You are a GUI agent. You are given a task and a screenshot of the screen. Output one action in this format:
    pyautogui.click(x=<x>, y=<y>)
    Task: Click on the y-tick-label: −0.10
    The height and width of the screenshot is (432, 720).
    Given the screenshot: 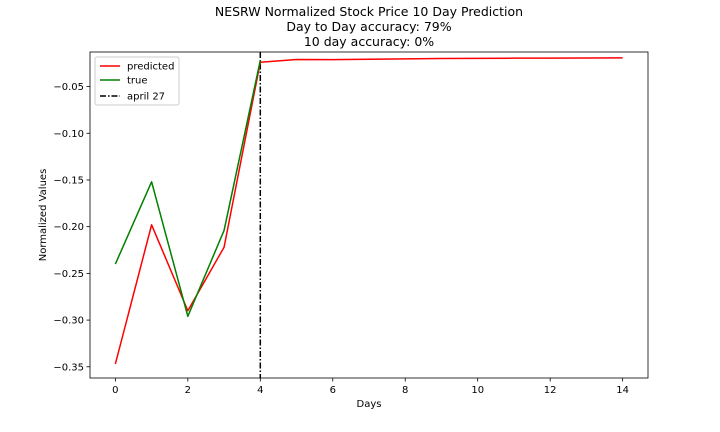 What is the action you would take?
    pyautogui.click(x=68, y=134)
    